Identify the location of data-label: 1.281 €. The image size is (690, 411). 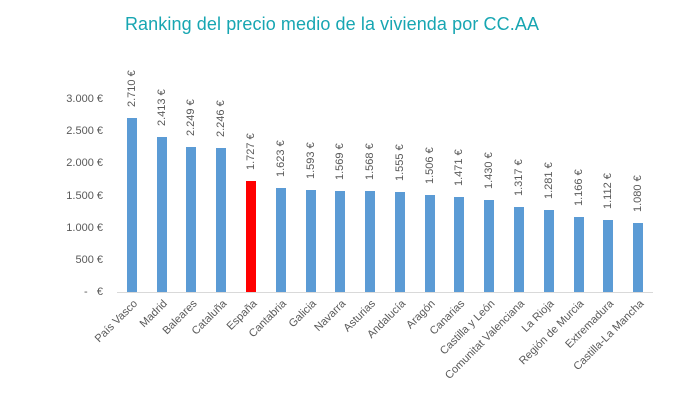
(548, 180).